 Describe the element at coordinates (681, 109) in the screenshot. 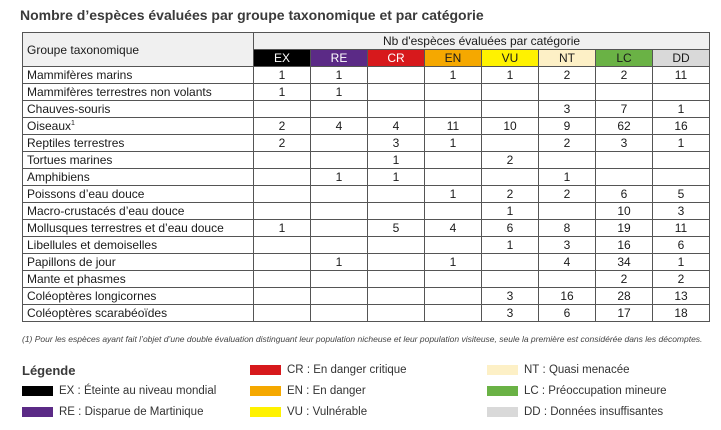

I see `count-cell-dd: 1` at that location.